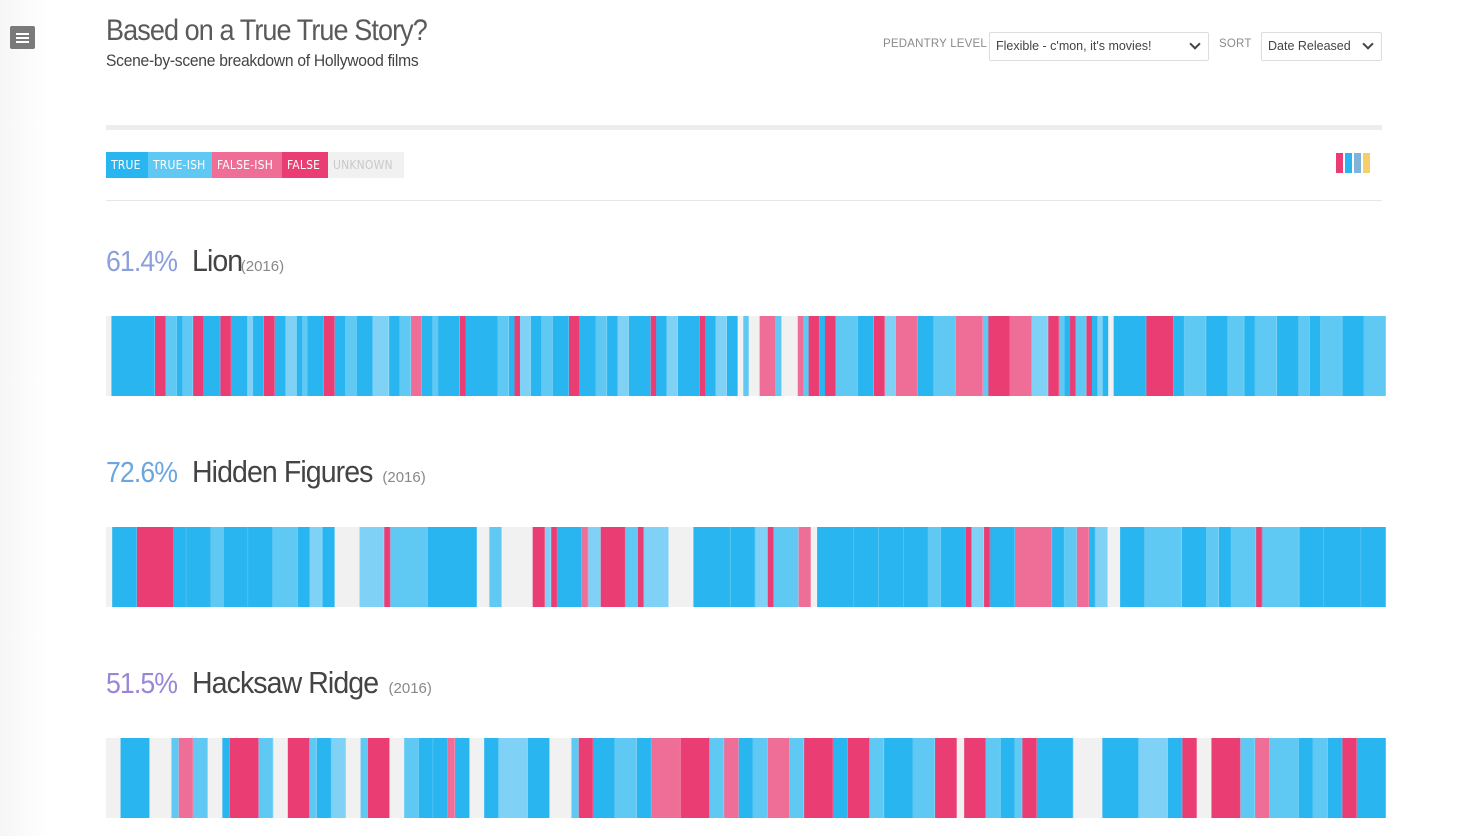 The height and width of the screenshot is (836, 1478). I want to click on legend-false-ish: FALSE-ISH, so click(247, 165).